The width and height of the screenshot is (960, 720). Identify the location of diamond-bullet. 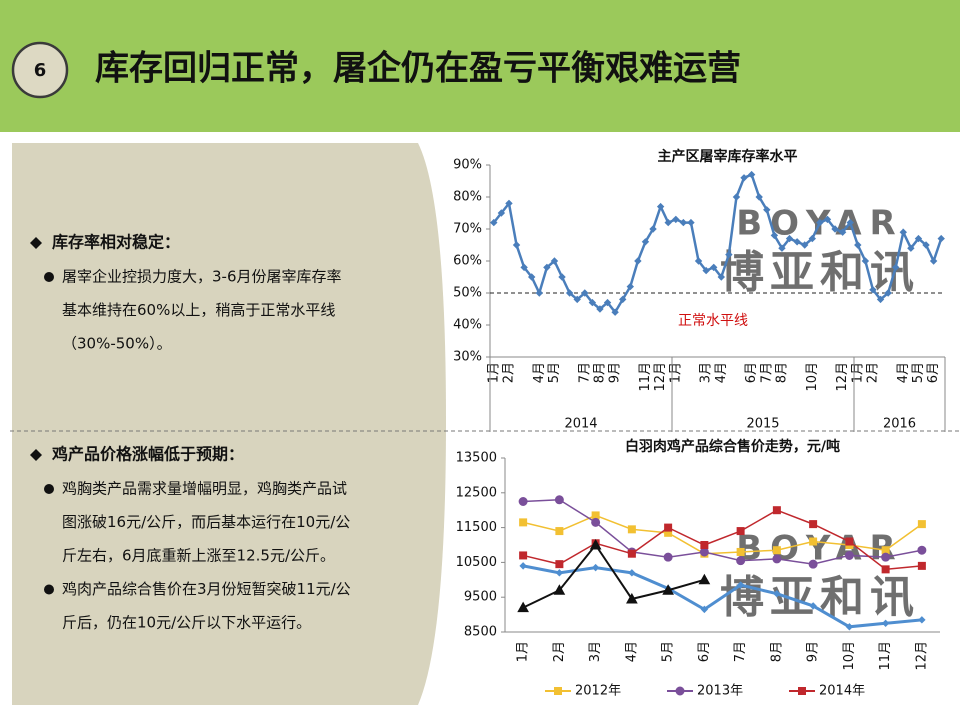
(36, 455).